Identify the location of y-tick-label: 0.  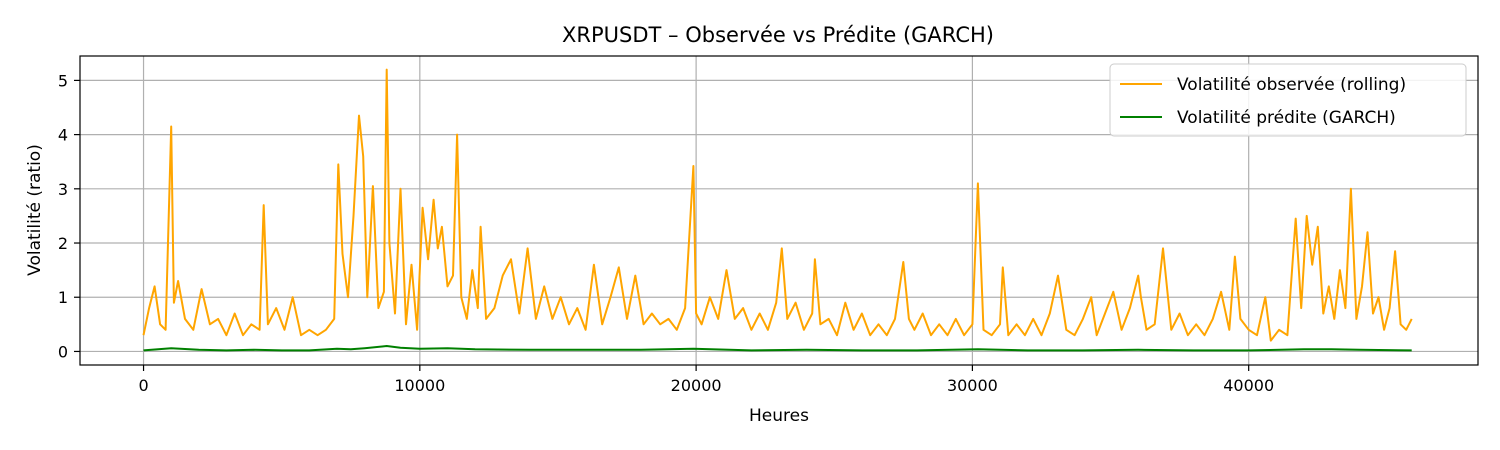
(63, 351).